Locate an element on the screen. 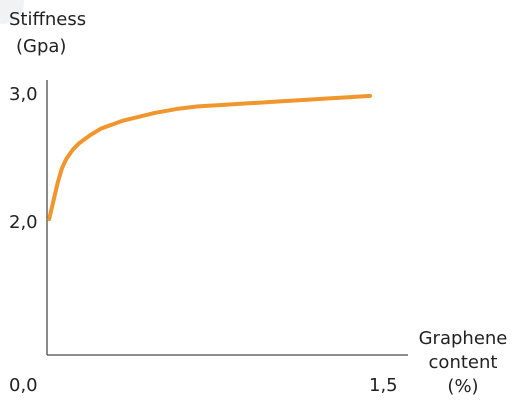 This screenshot has width=522, height=404. y-tick-label-2: 2,0 is located at coordinates (23, 222).